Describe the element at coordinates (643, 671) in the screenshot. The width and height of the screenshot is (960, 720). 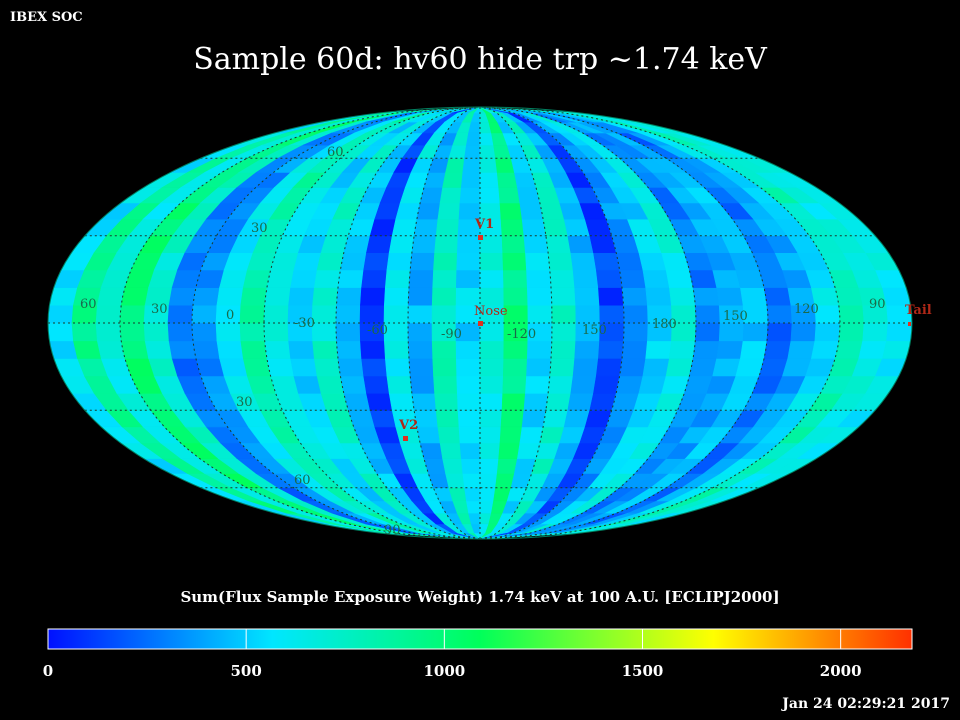
I see `colorbar-tick-label: 1500` at that location.